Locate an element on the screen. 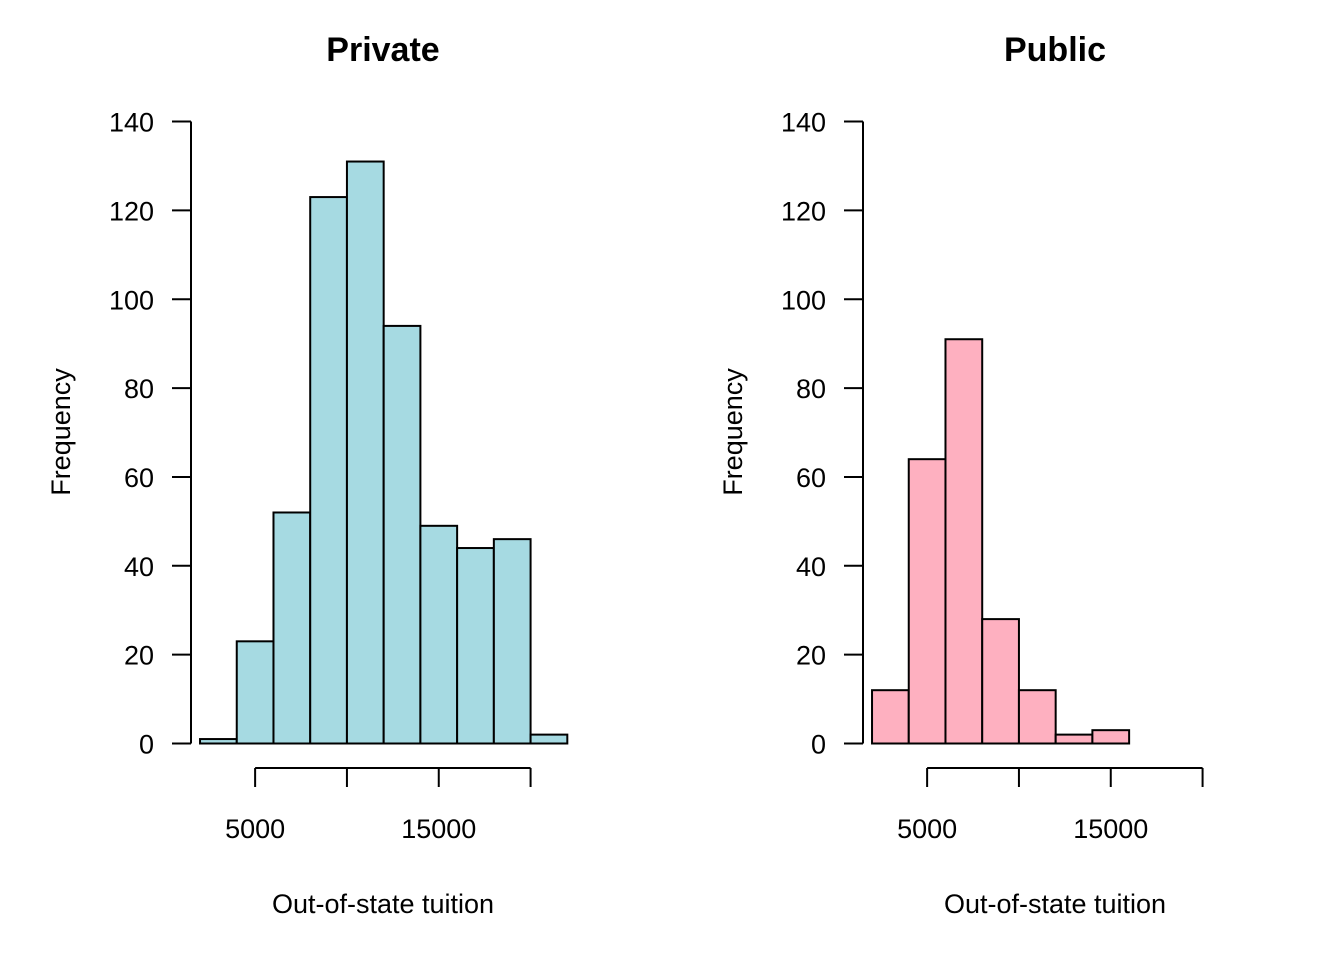 The height and width of the screenshot is (965, 1344). chart-title: Public is located at coordinates (1055, 50).